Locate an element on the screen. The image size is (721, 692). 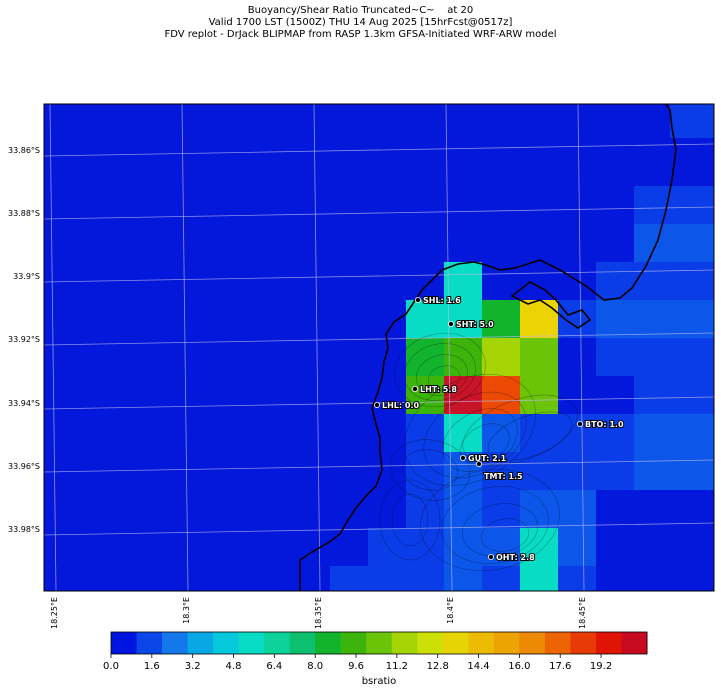
harbour-outline is located at coordinates (551, 305).